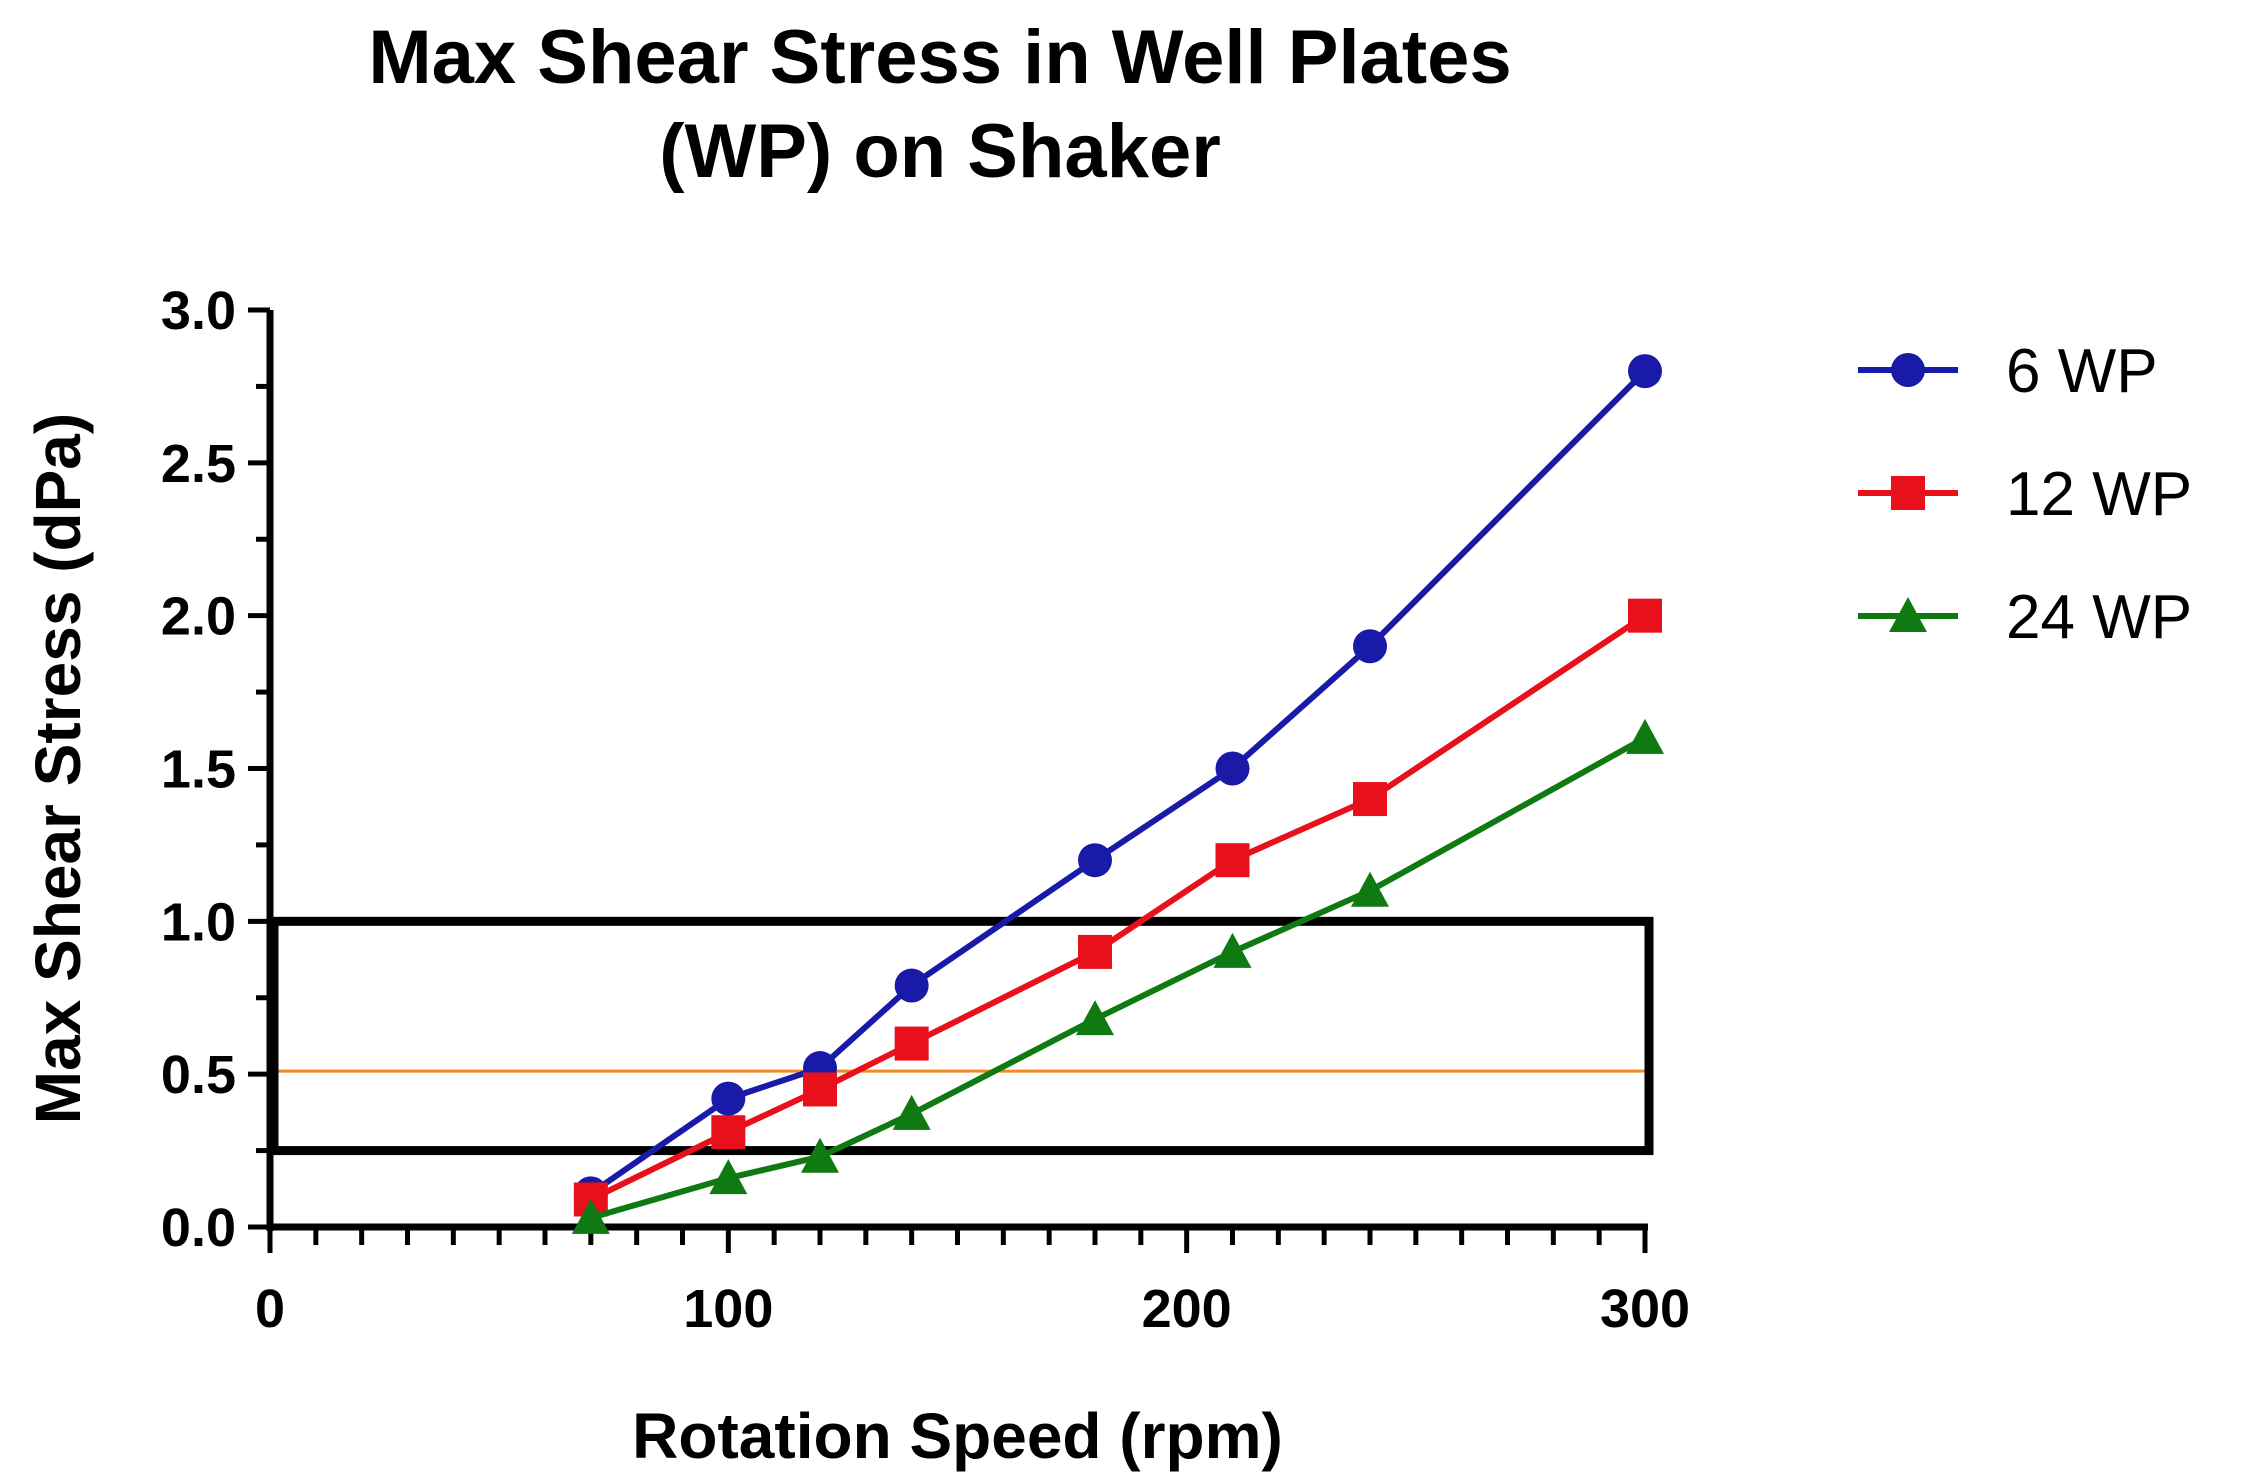 This screenshot has height=1484, width=2252. Describe the element at coordinates (957, 1436) in the screenshot. I see `x-axis-label: Rotation Speed (rpm)` at that location.